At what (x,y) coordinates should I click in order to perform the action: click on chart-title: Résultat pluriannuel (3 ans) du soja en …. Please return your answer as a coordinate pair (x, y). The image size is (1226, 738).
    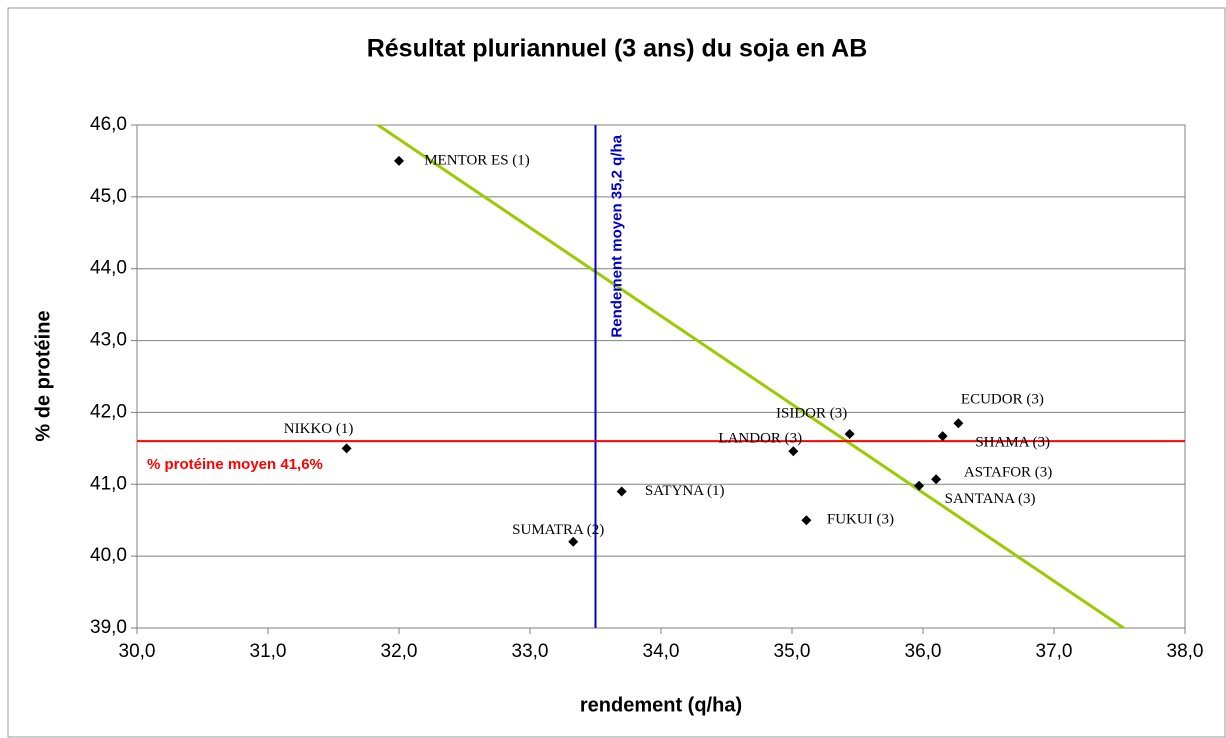
    Looking at the image, I should click on (617, 49).